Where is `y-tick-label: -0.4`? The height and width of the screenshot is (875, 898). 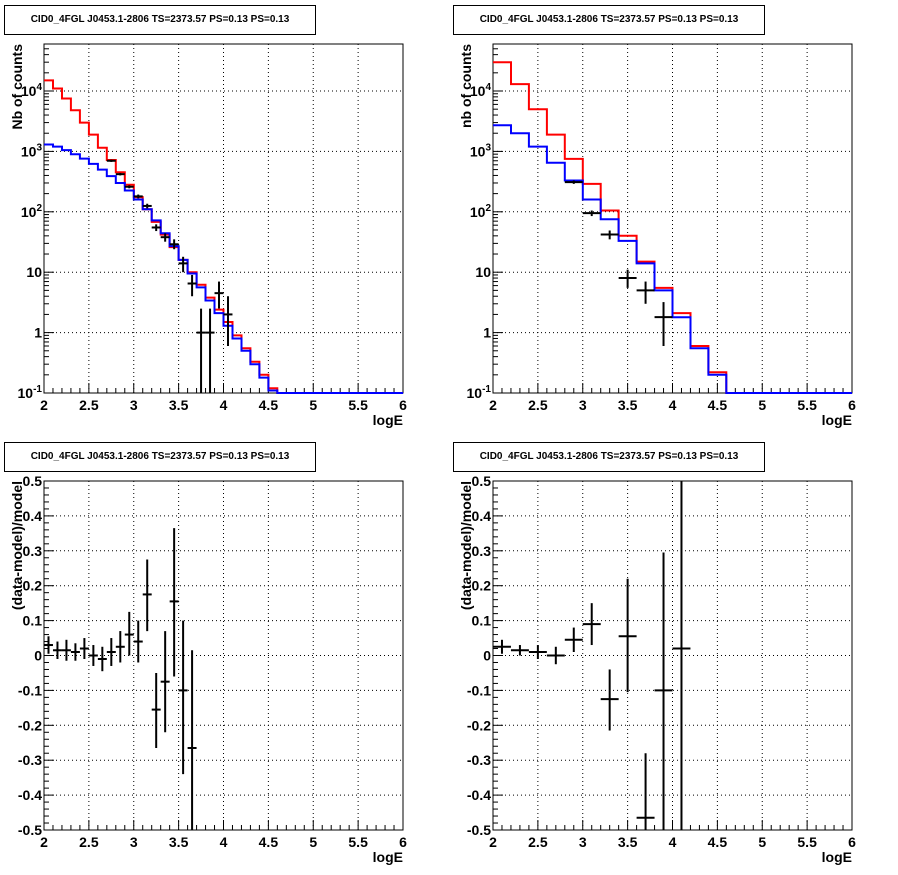 y-tick-label: -0.4 is located at coordinates (30, 795).